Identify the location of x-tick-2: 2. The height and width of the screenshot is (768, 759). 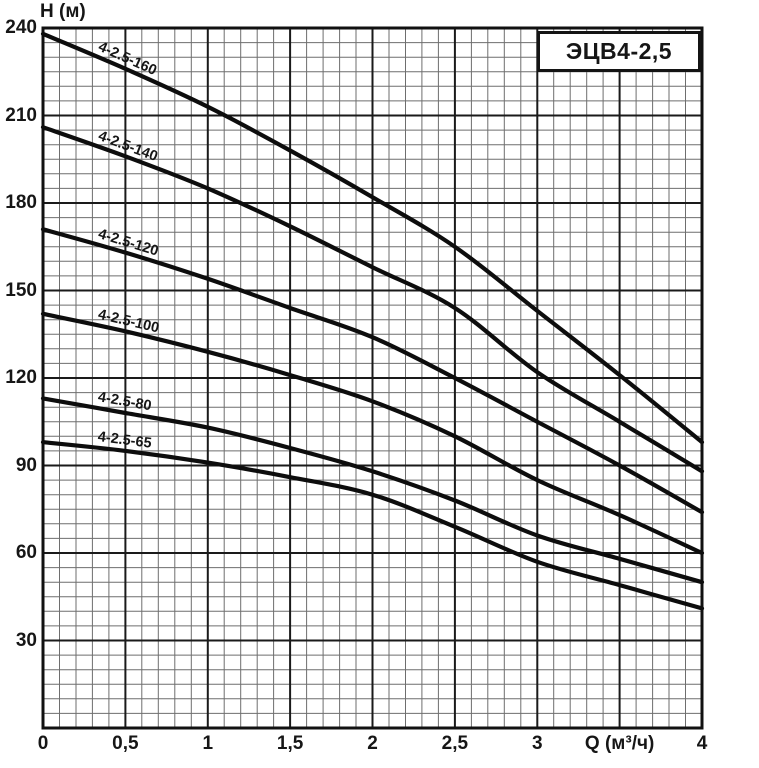
(372, 743).